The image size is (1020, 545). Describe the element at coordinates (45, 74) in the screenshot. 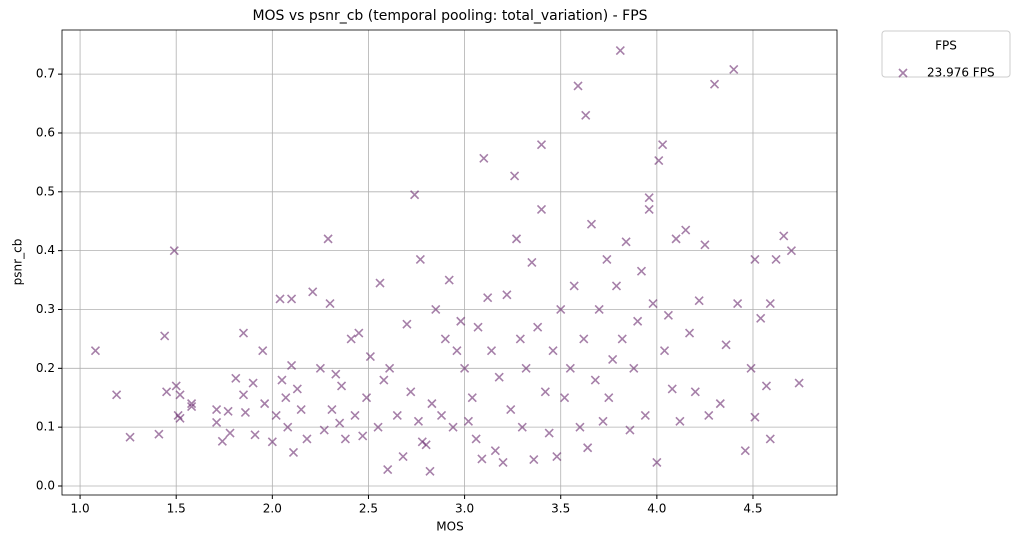

I see `y-tick-label: 0.7` at that location.